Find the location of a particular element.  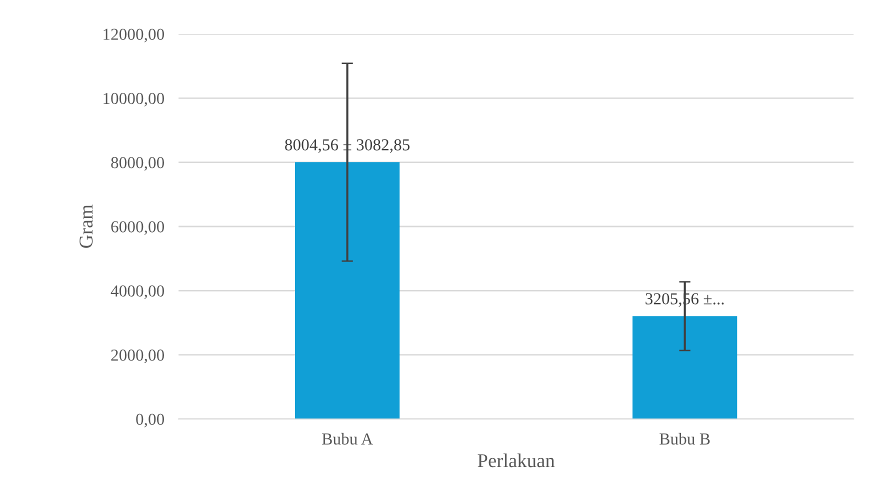

y-tick-label: 4000,00 is located at coordinates (137, 292).